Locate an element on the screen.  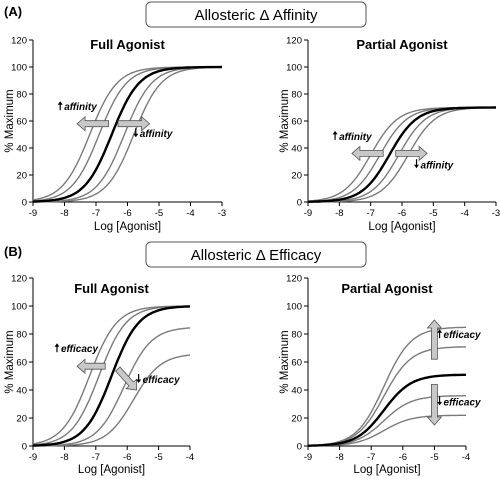
section-b-banner: Allosteric Δ Efficacy is located at coordinates (256, 255).